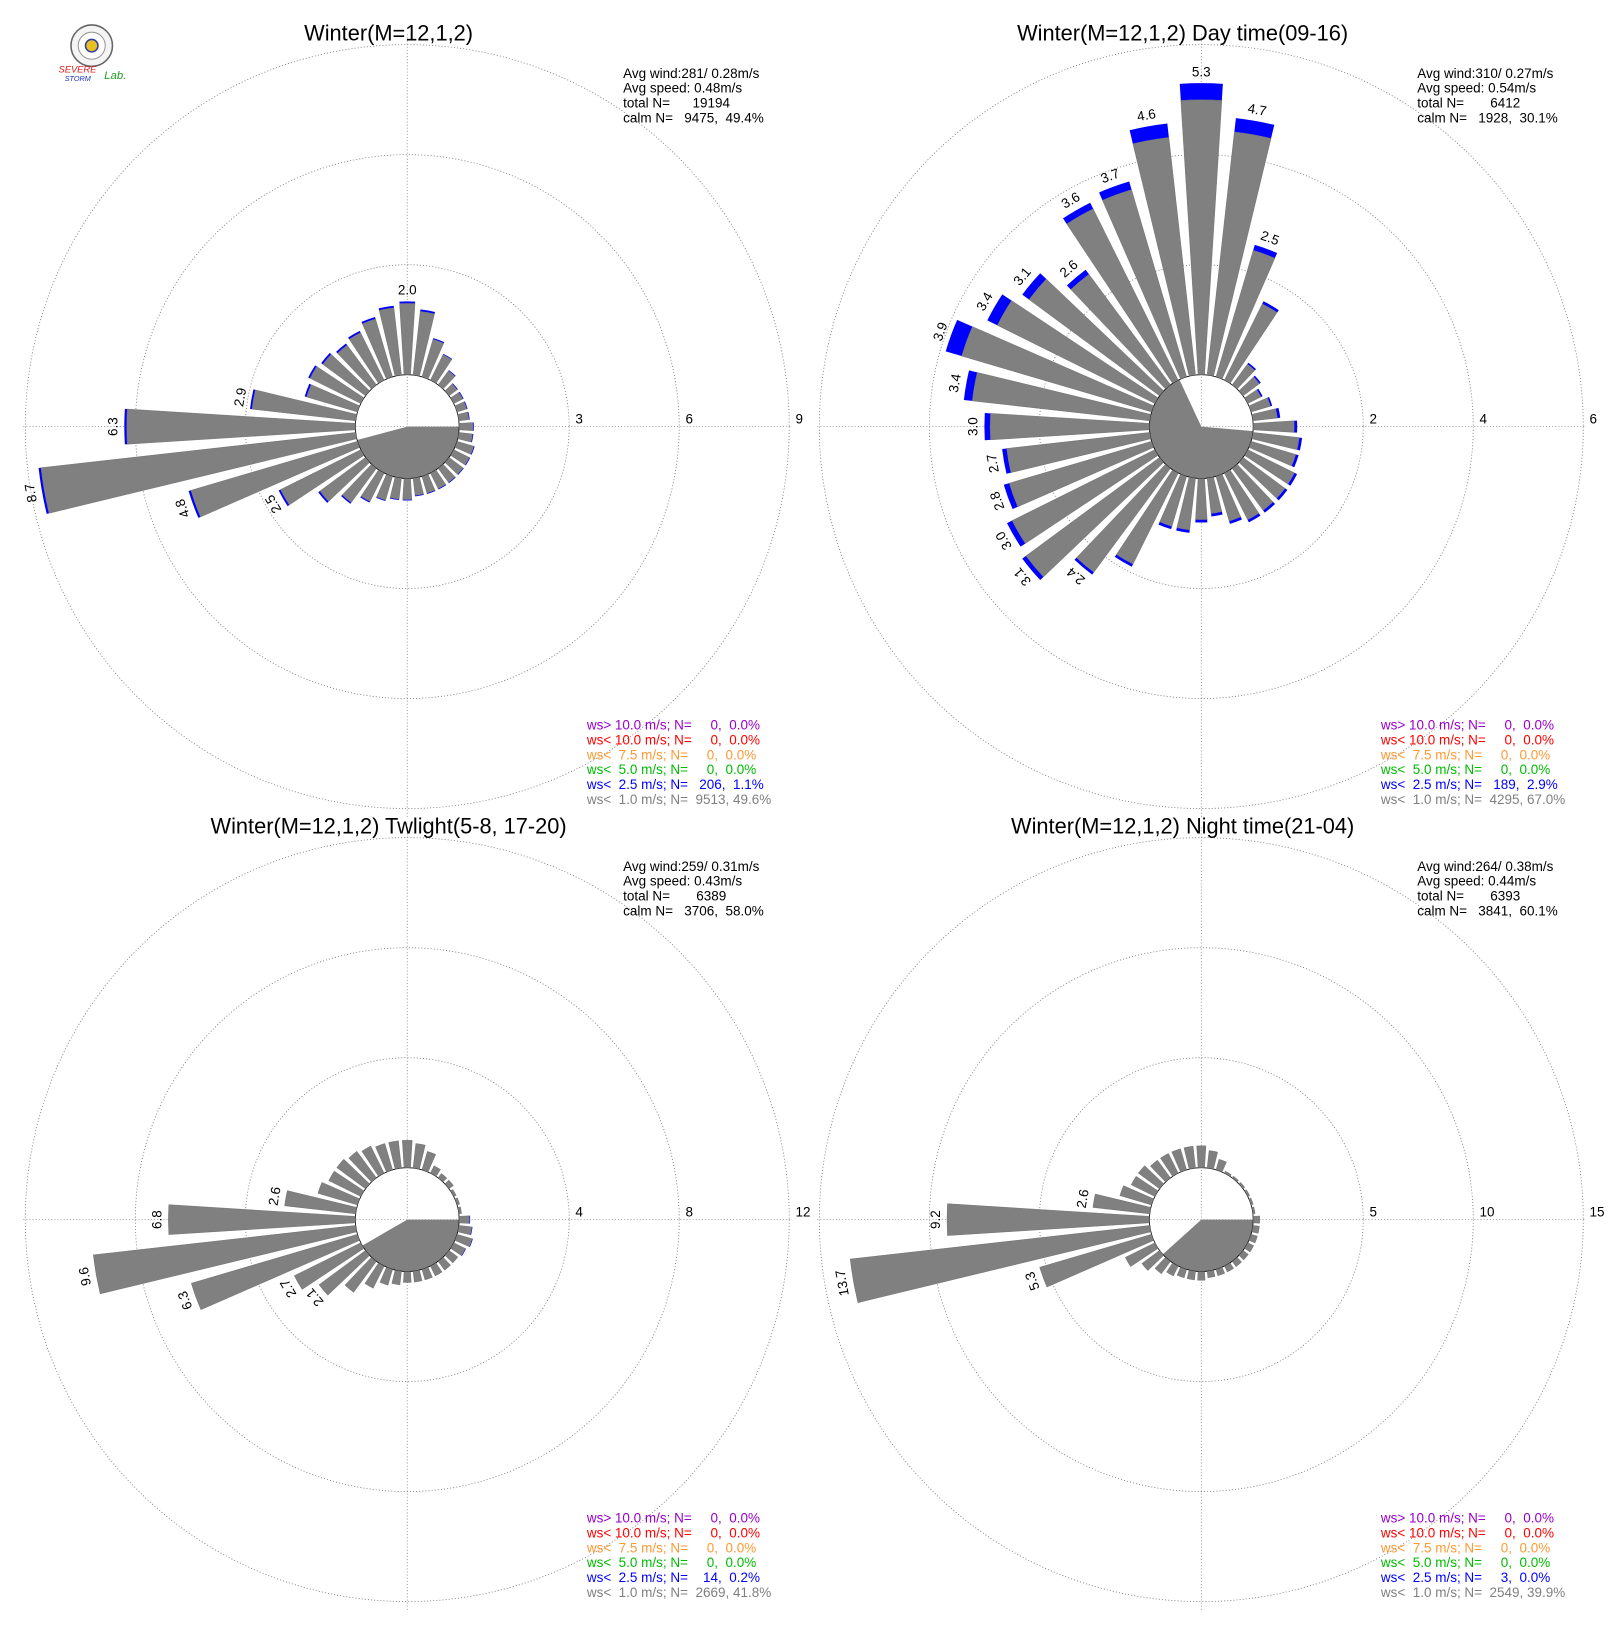 The width and height of the screenshot is (1620, 1640). I want to click on legend-entry: ws< 2.5 m/s; N= 206, 1.1%, so click(675, 784).